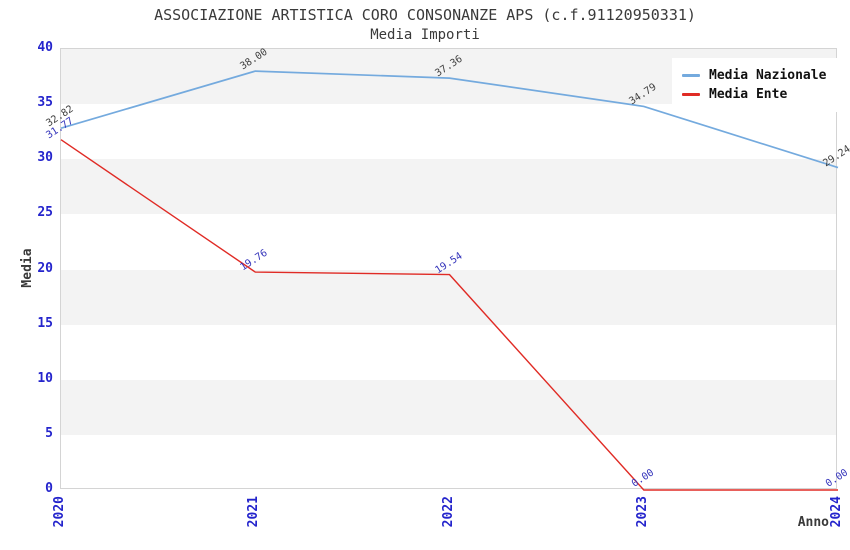  Describe the element at coordinates (254, 512) in the screenshot. I see `x-tick-label: 2021` at that location.